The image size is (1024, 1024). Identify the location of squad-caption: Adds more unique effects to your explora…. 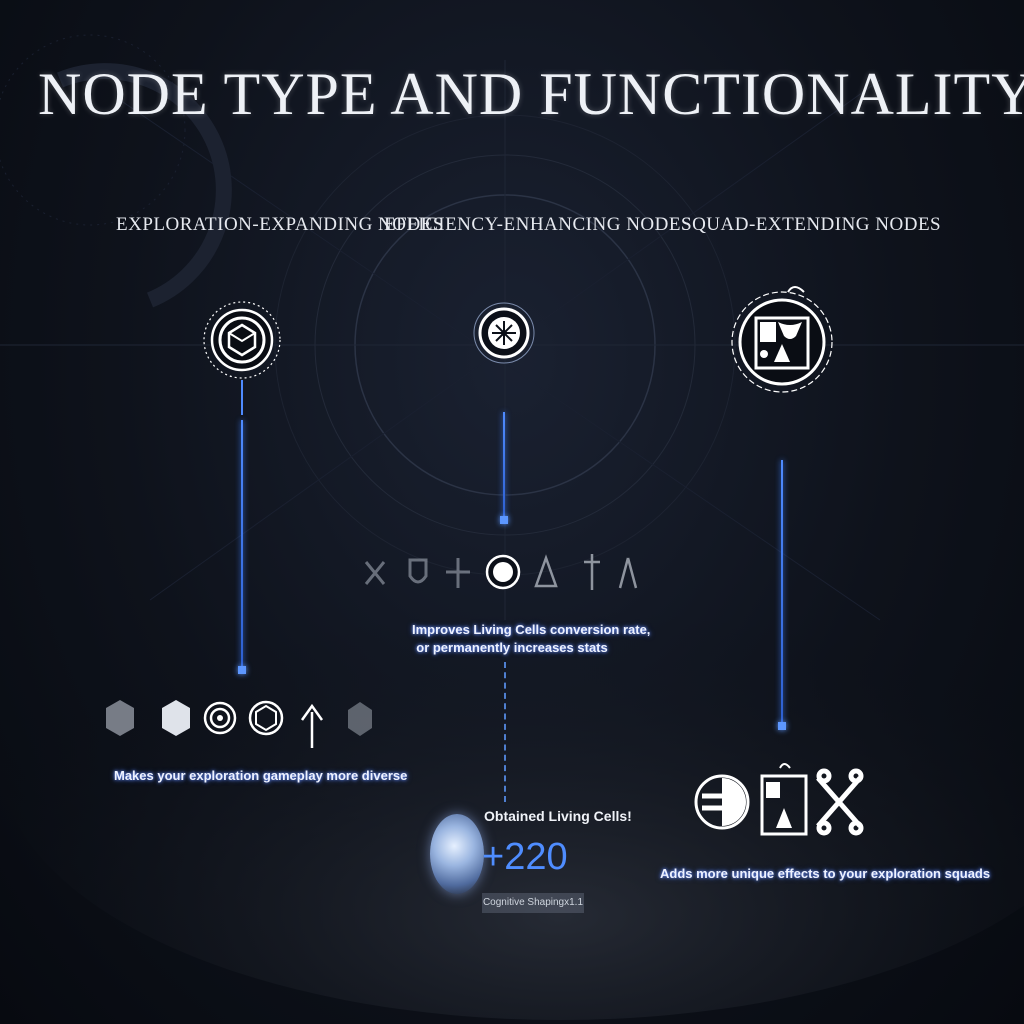
(825, 873).